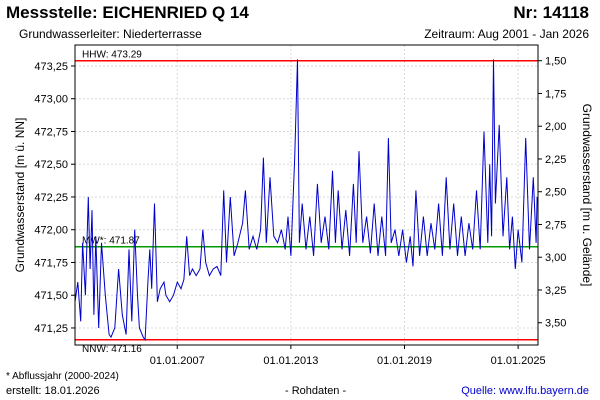 Image resolution: width=600 pixels, height=400 pixels. Describe the element at coordinates (555, 225) in the screenshot. I see `y2-tick-label: 2,75` at that location.